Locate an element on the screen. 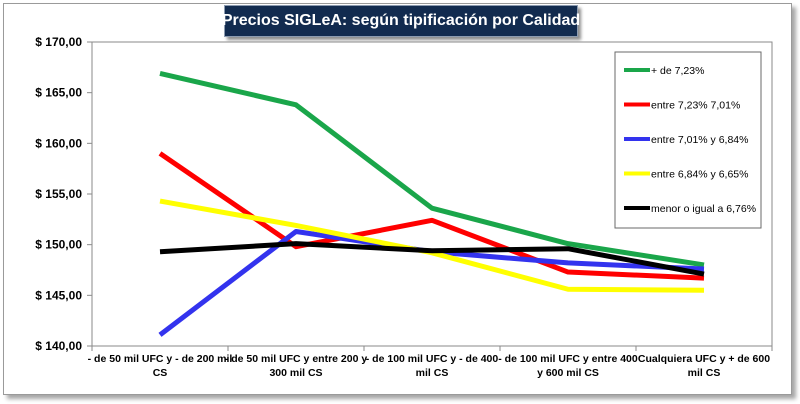  legend-label: entre 7,01% y 6,84% is located at coordinates (699, 140).